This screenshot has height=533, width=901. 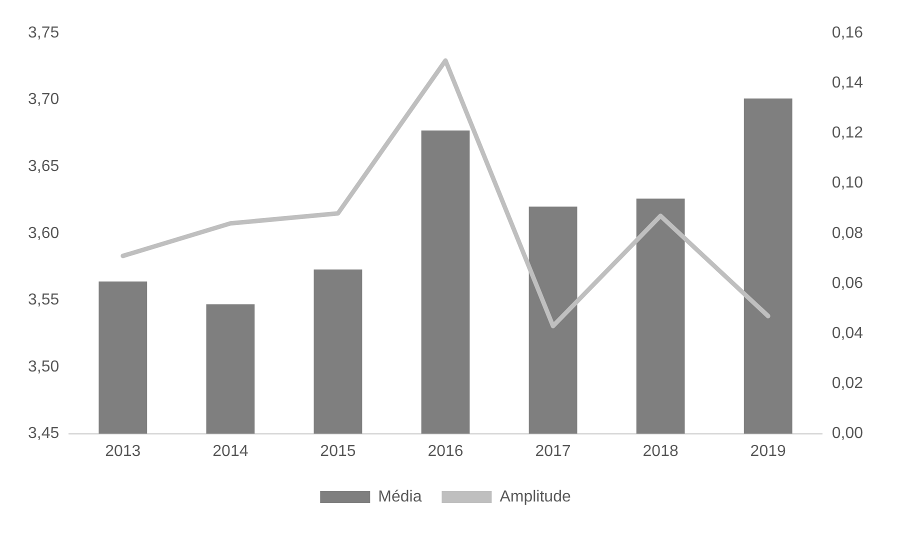 I want to click on y-tick-label: 3,70, so click(x=44, y=99).